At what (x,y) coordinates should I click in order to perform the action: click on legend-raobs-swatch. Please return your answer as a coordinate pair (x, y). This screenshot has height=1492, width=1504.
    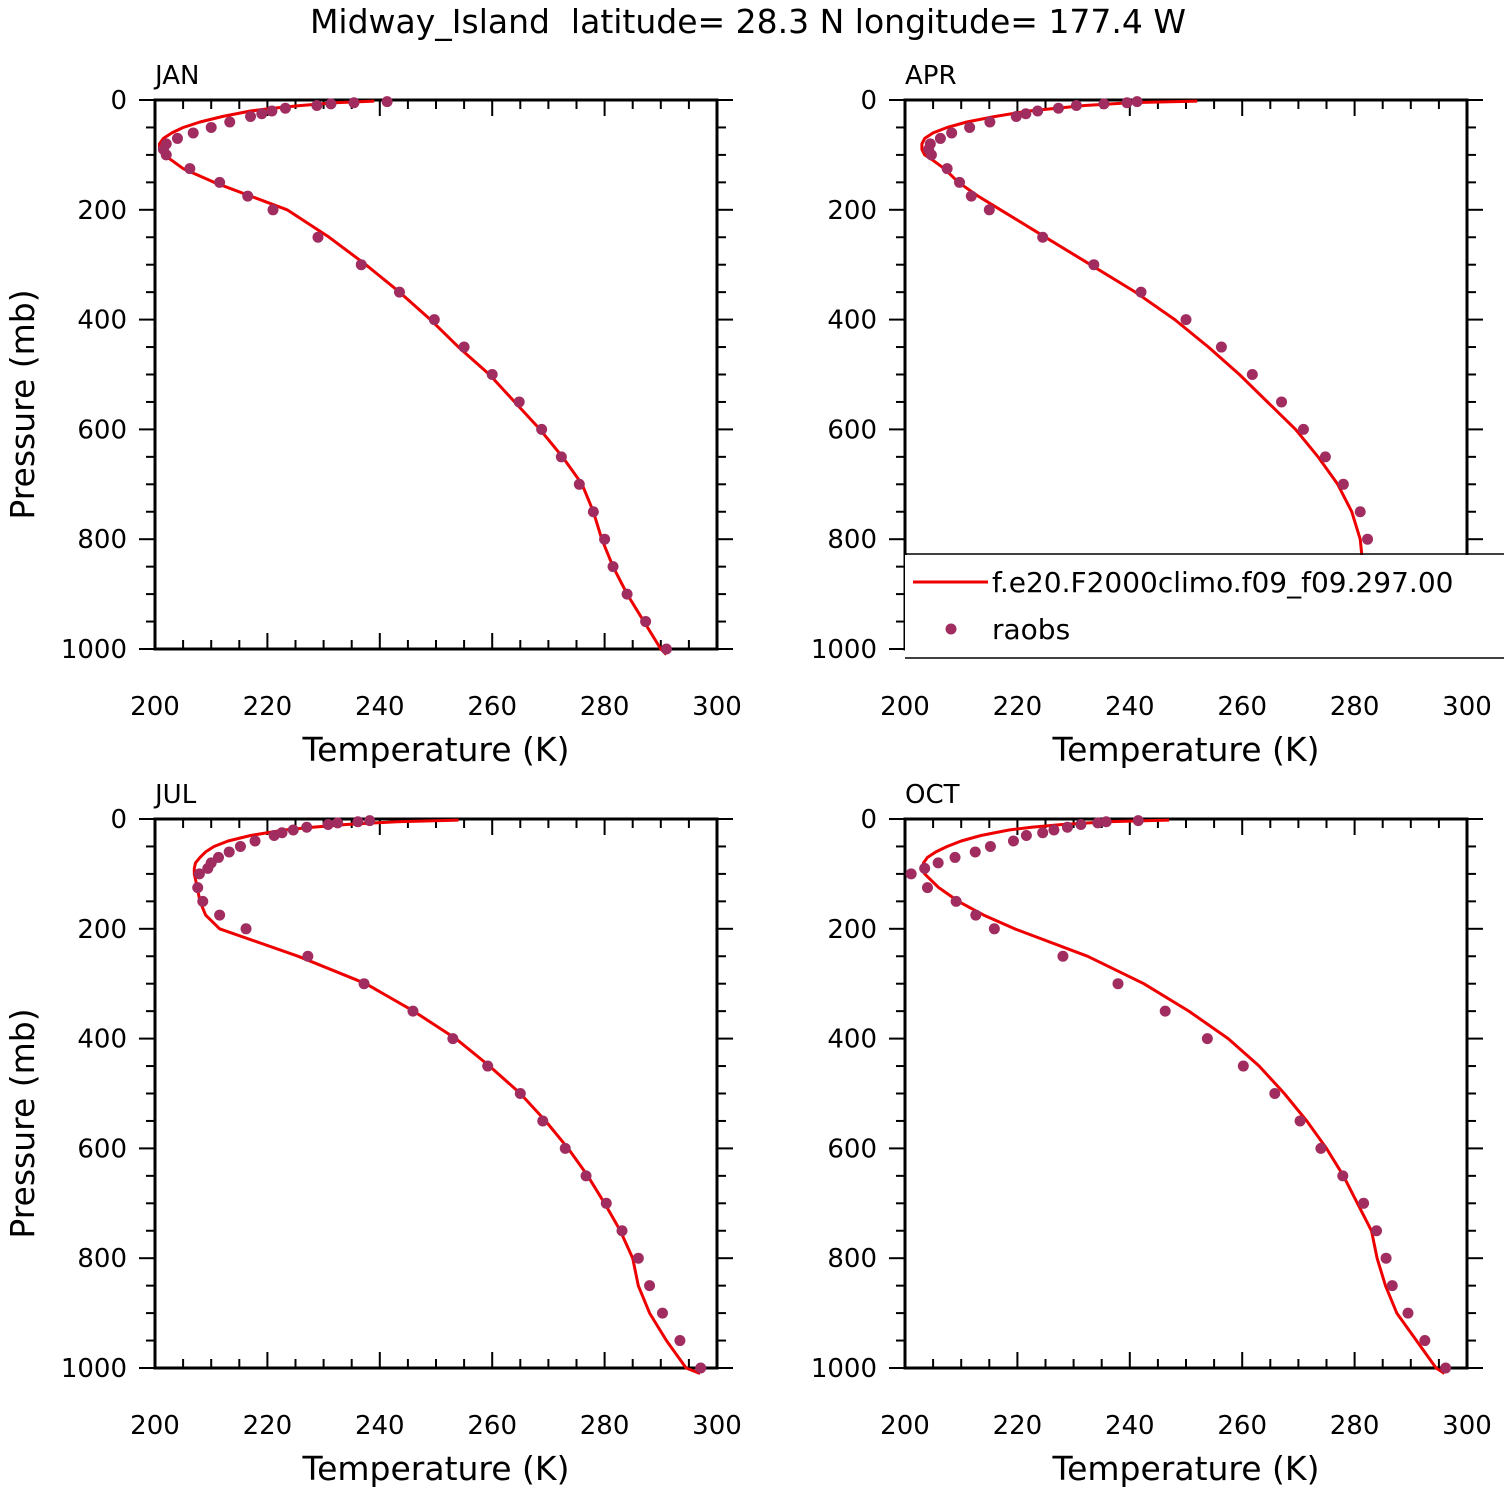
    Looking at the image, I should click on (951, 629).